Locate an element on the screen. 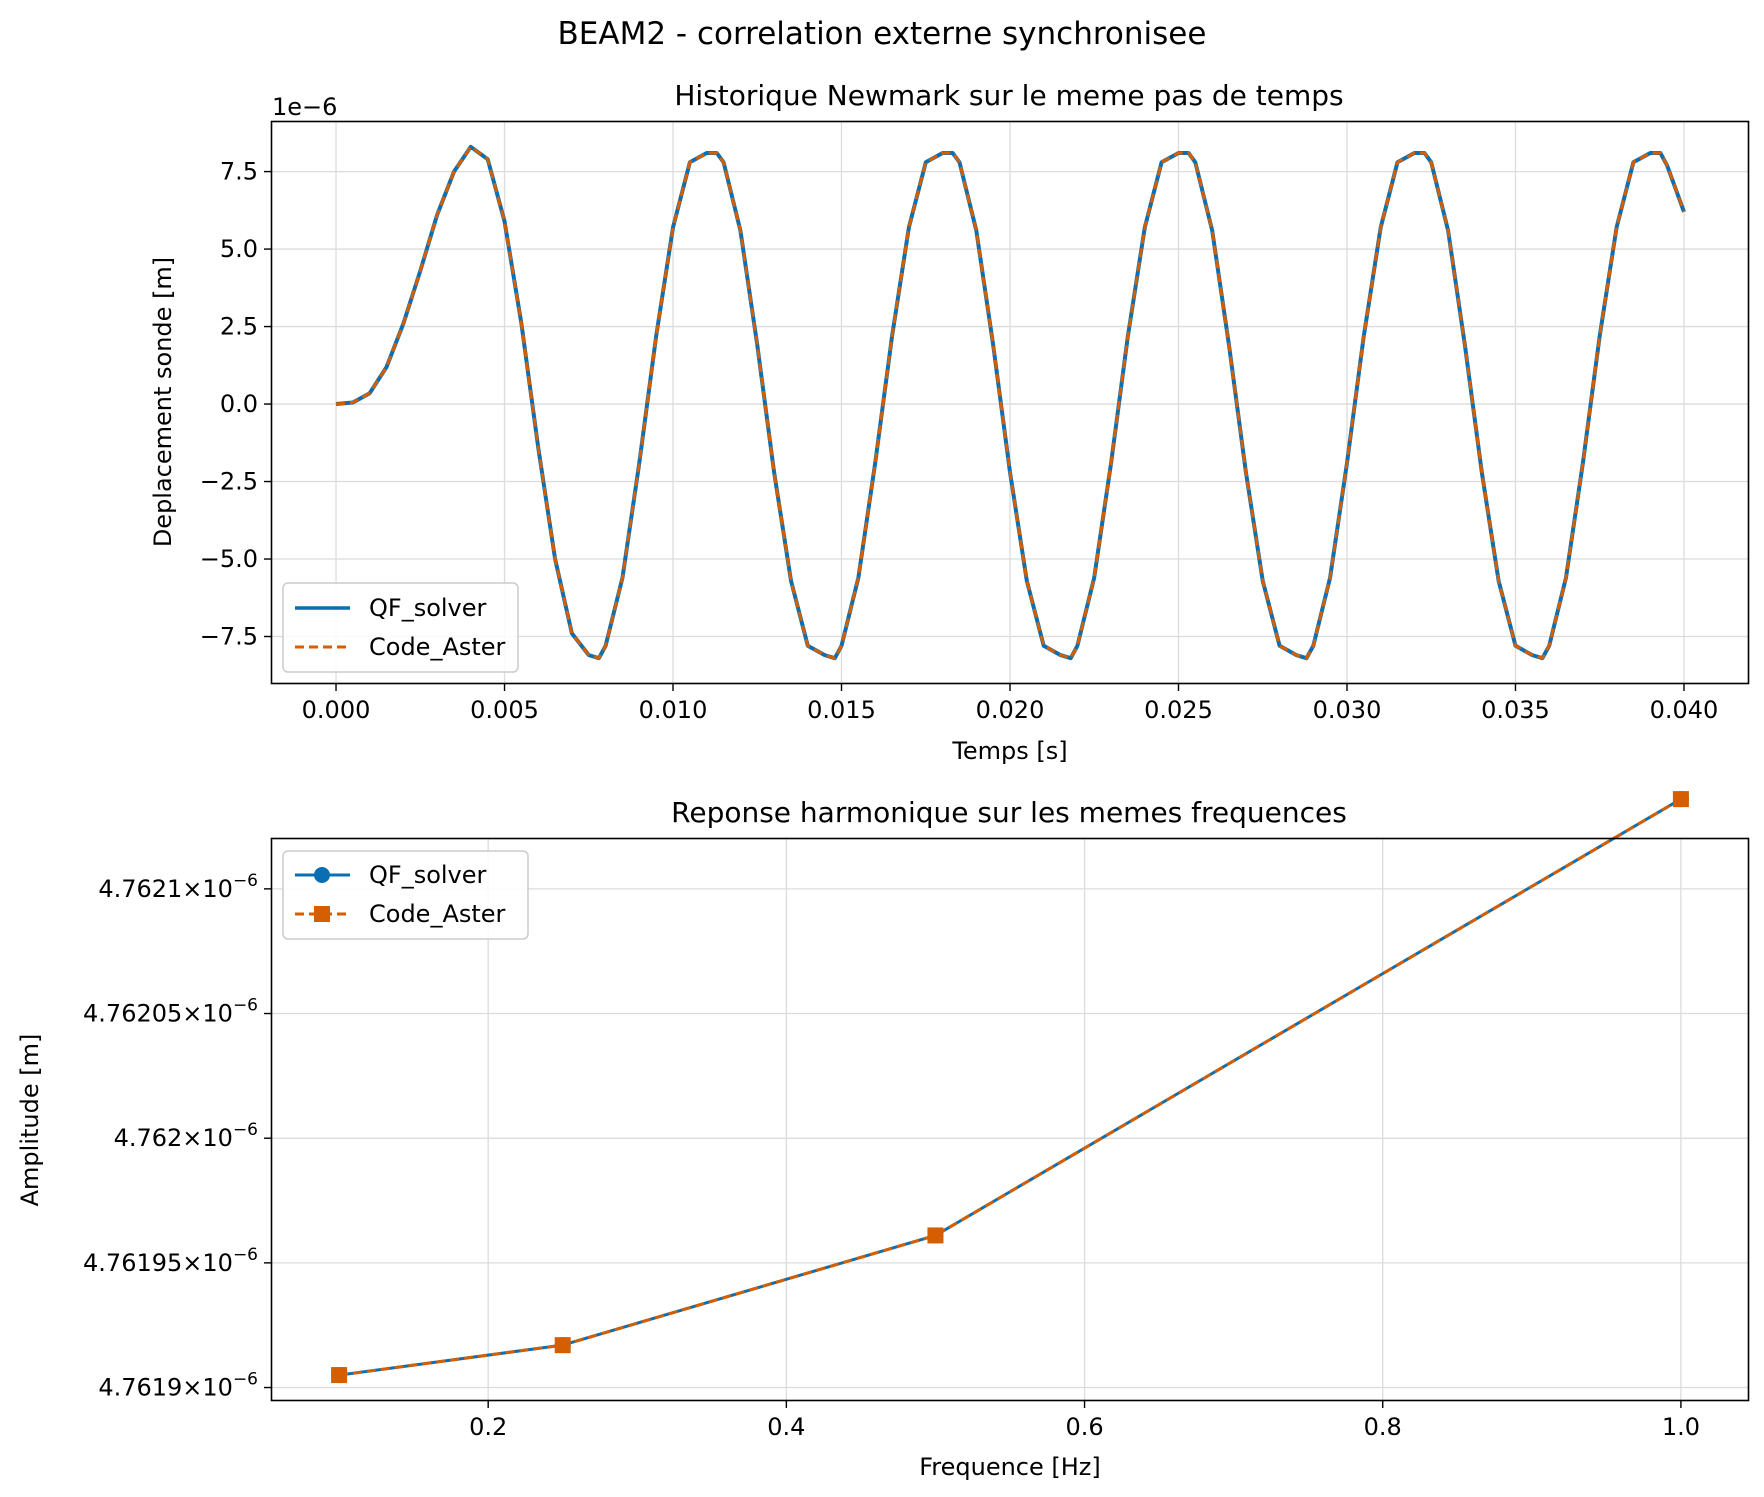  y-ticks: −7.5 −5.0 −2.5 0.0 2.5 5.0 7.5 is located at coordinates (236, 404).